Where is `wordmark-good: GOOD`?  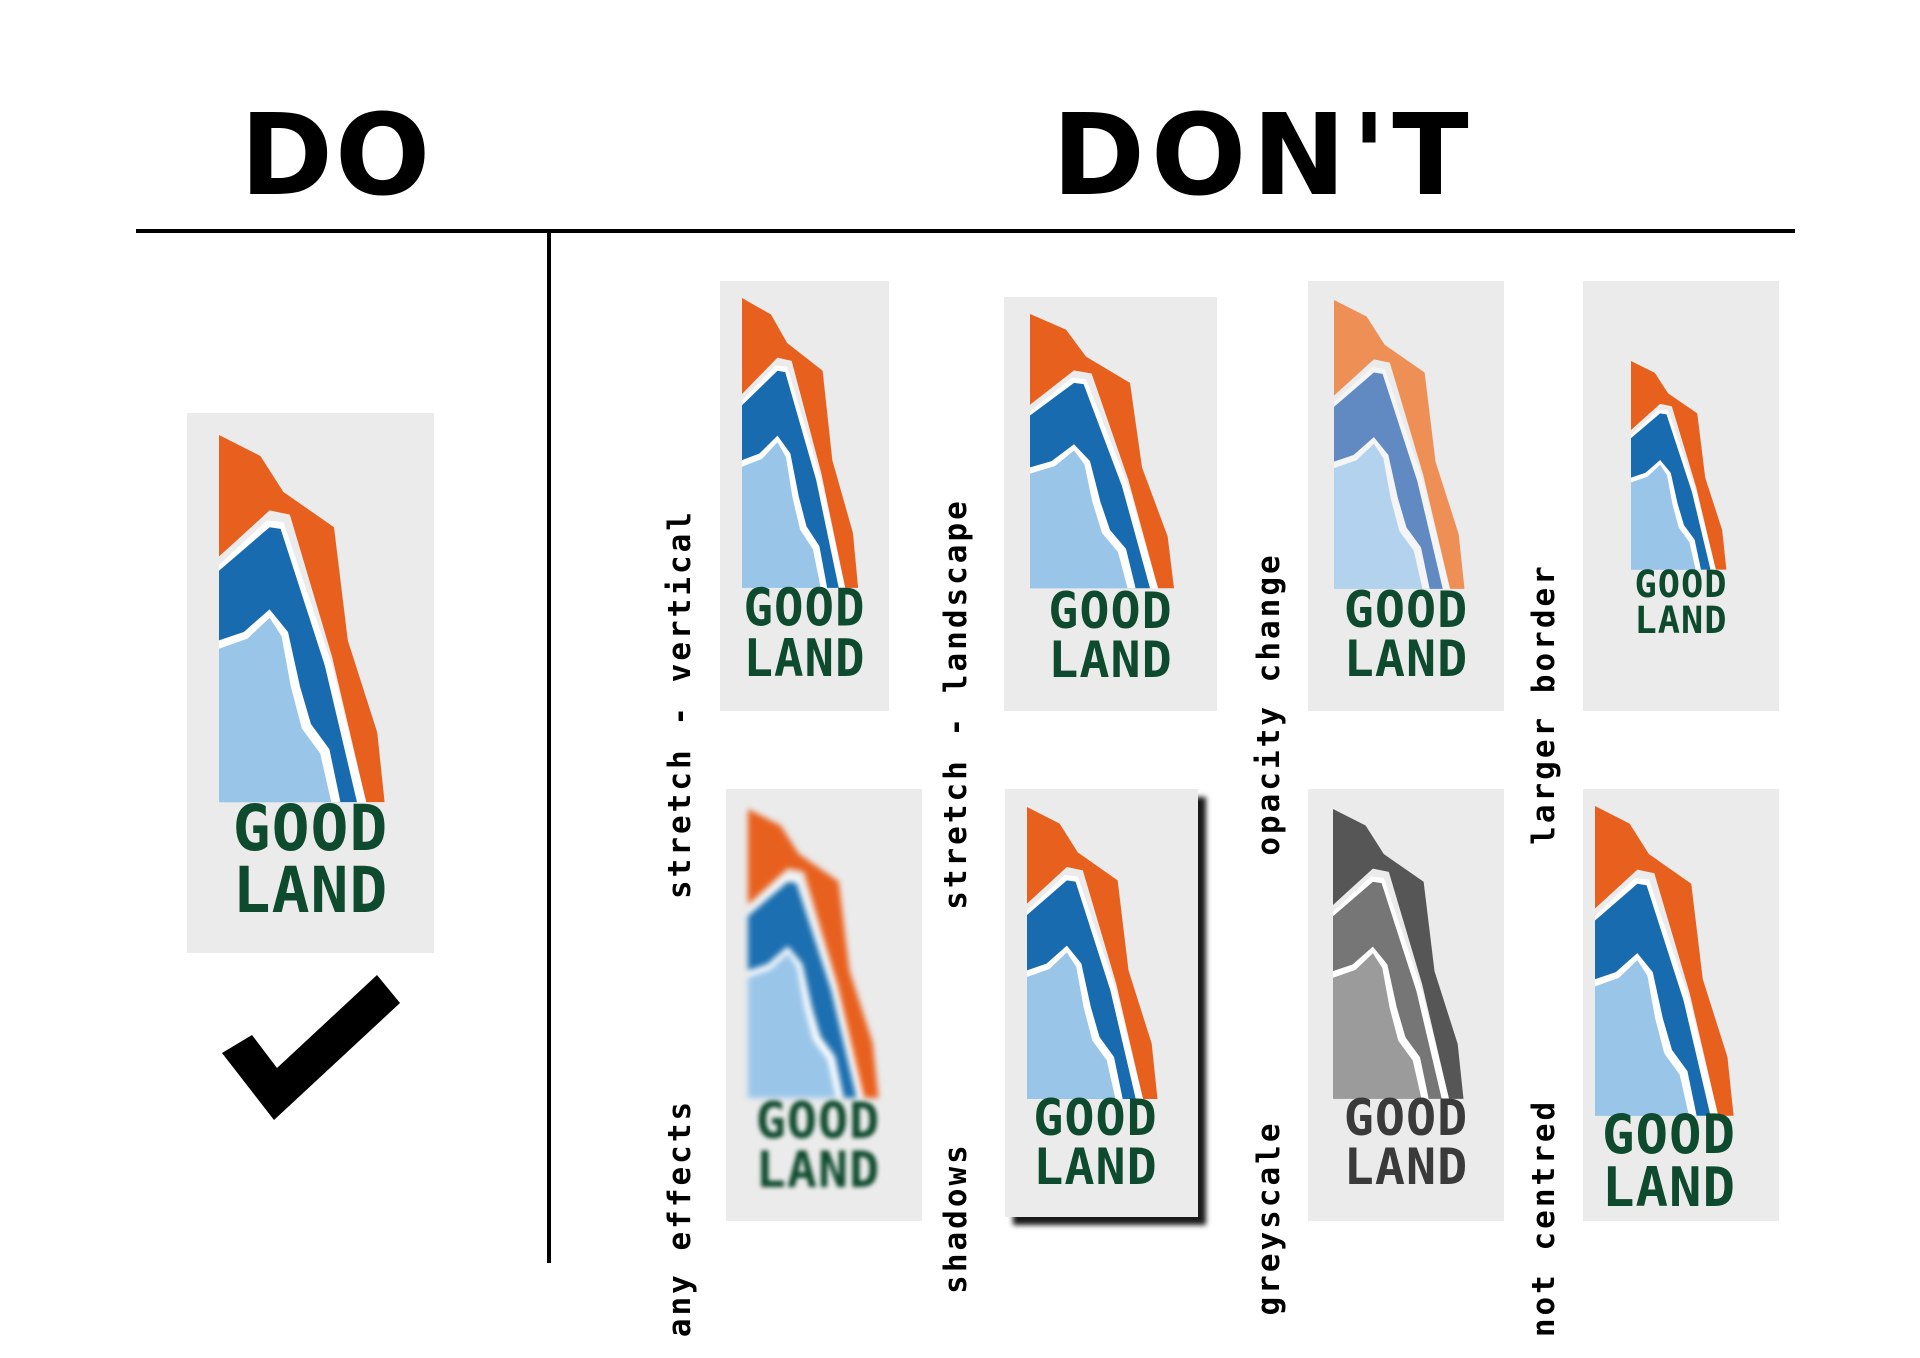
wordmark-good: GOOD is located at coordinates (310, 828).